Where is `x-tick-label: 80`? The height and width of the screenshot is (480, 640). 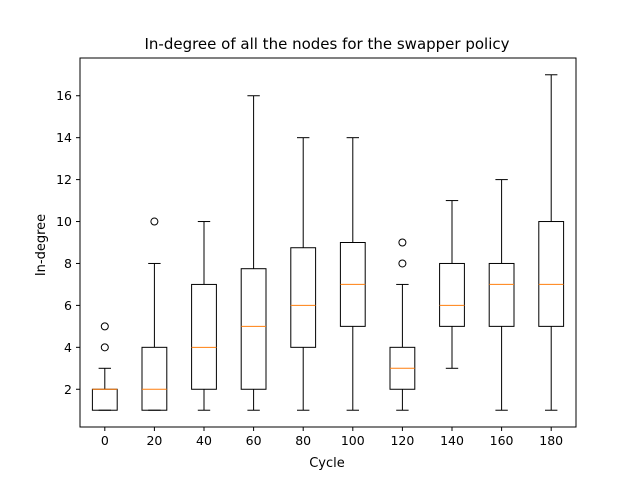
x-tick-label: 80 is located at coordinates (303, 440).